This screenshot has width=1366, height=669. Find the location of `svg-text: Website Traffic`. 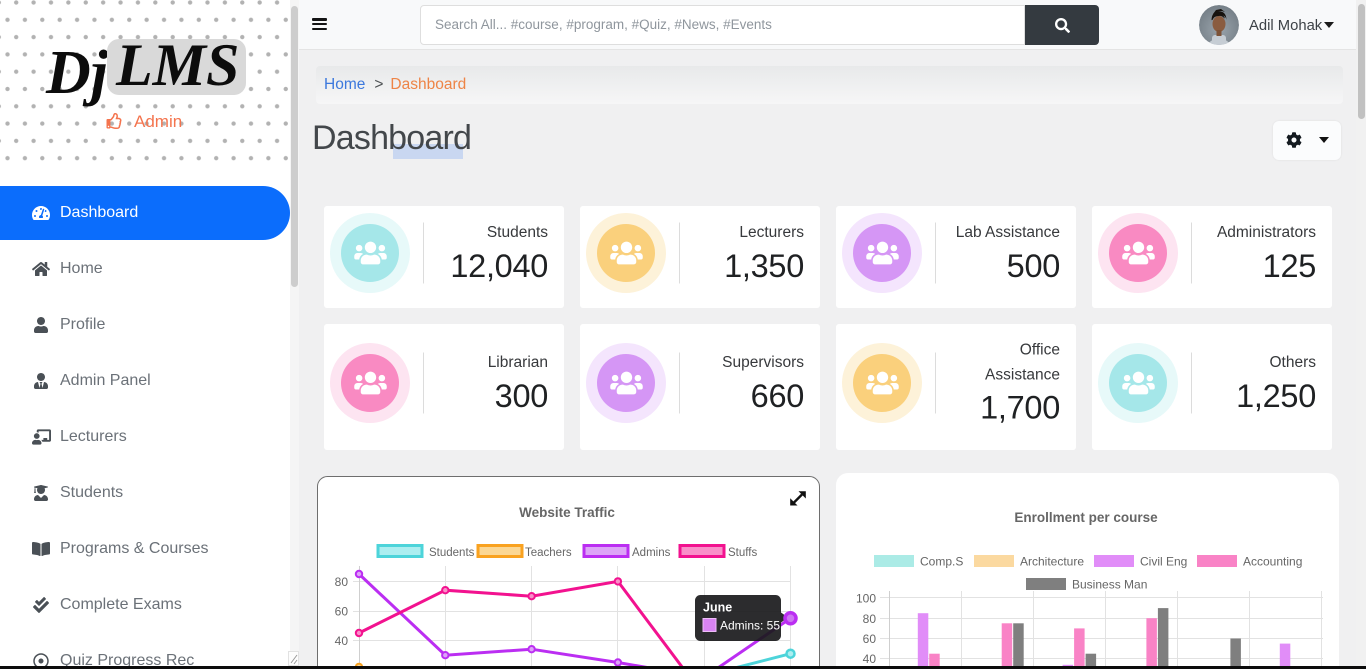

svg-text: Website Traffic is located at coordinates (567, 512).